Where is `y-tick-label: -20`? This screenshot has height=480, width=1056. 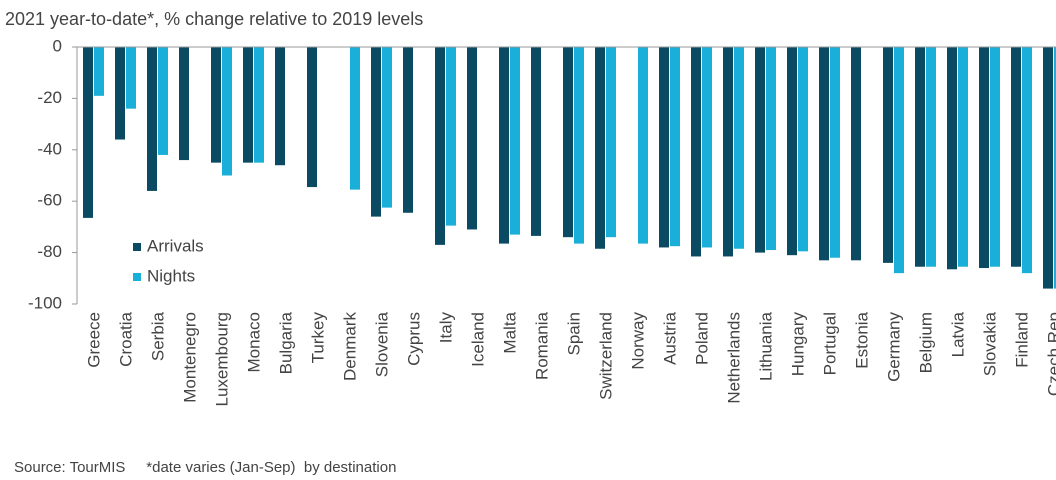
y-tick-label: -20 is located at coordinates (49, 97).